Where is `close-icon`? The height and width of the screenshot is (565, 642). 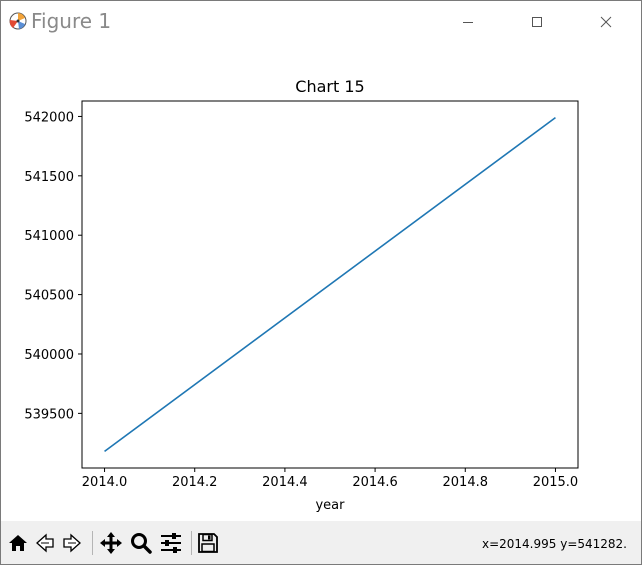 close-icon is located at coordinates (606, 22).